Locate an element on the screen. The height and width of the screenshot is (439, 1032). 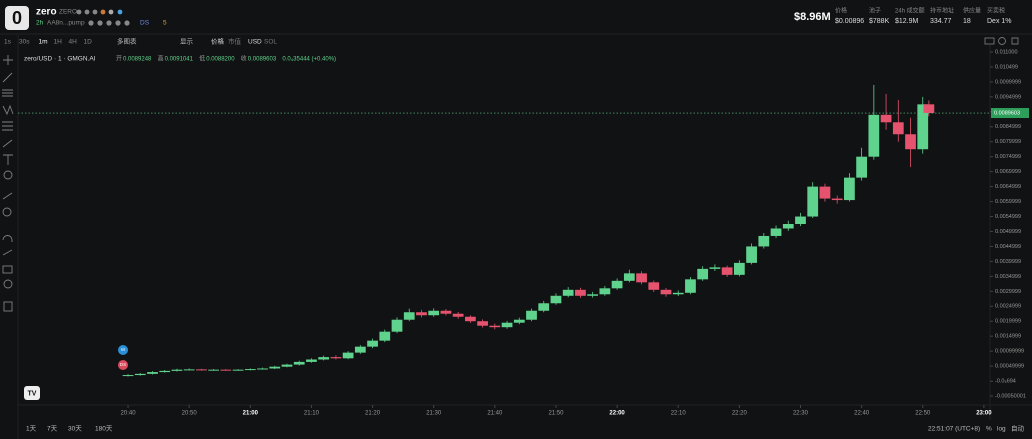
usd-toggle: USD is located at coordinates (255, 42).